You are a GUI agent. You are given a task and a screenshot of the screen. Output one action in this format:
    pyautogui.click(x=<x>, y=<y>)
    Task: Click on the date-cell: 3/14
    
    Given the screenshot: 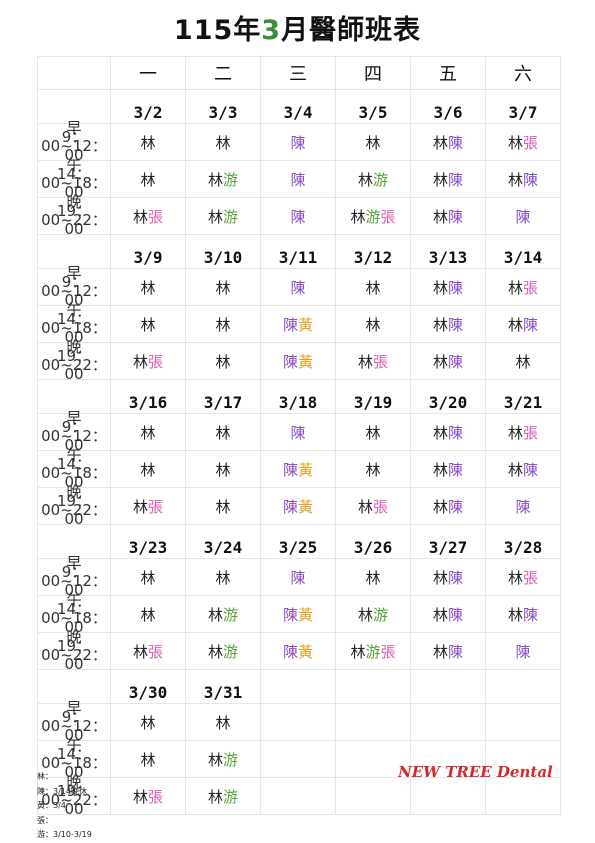 What is the action you would take?
    pyautogui.click(x=523, y=251)
    